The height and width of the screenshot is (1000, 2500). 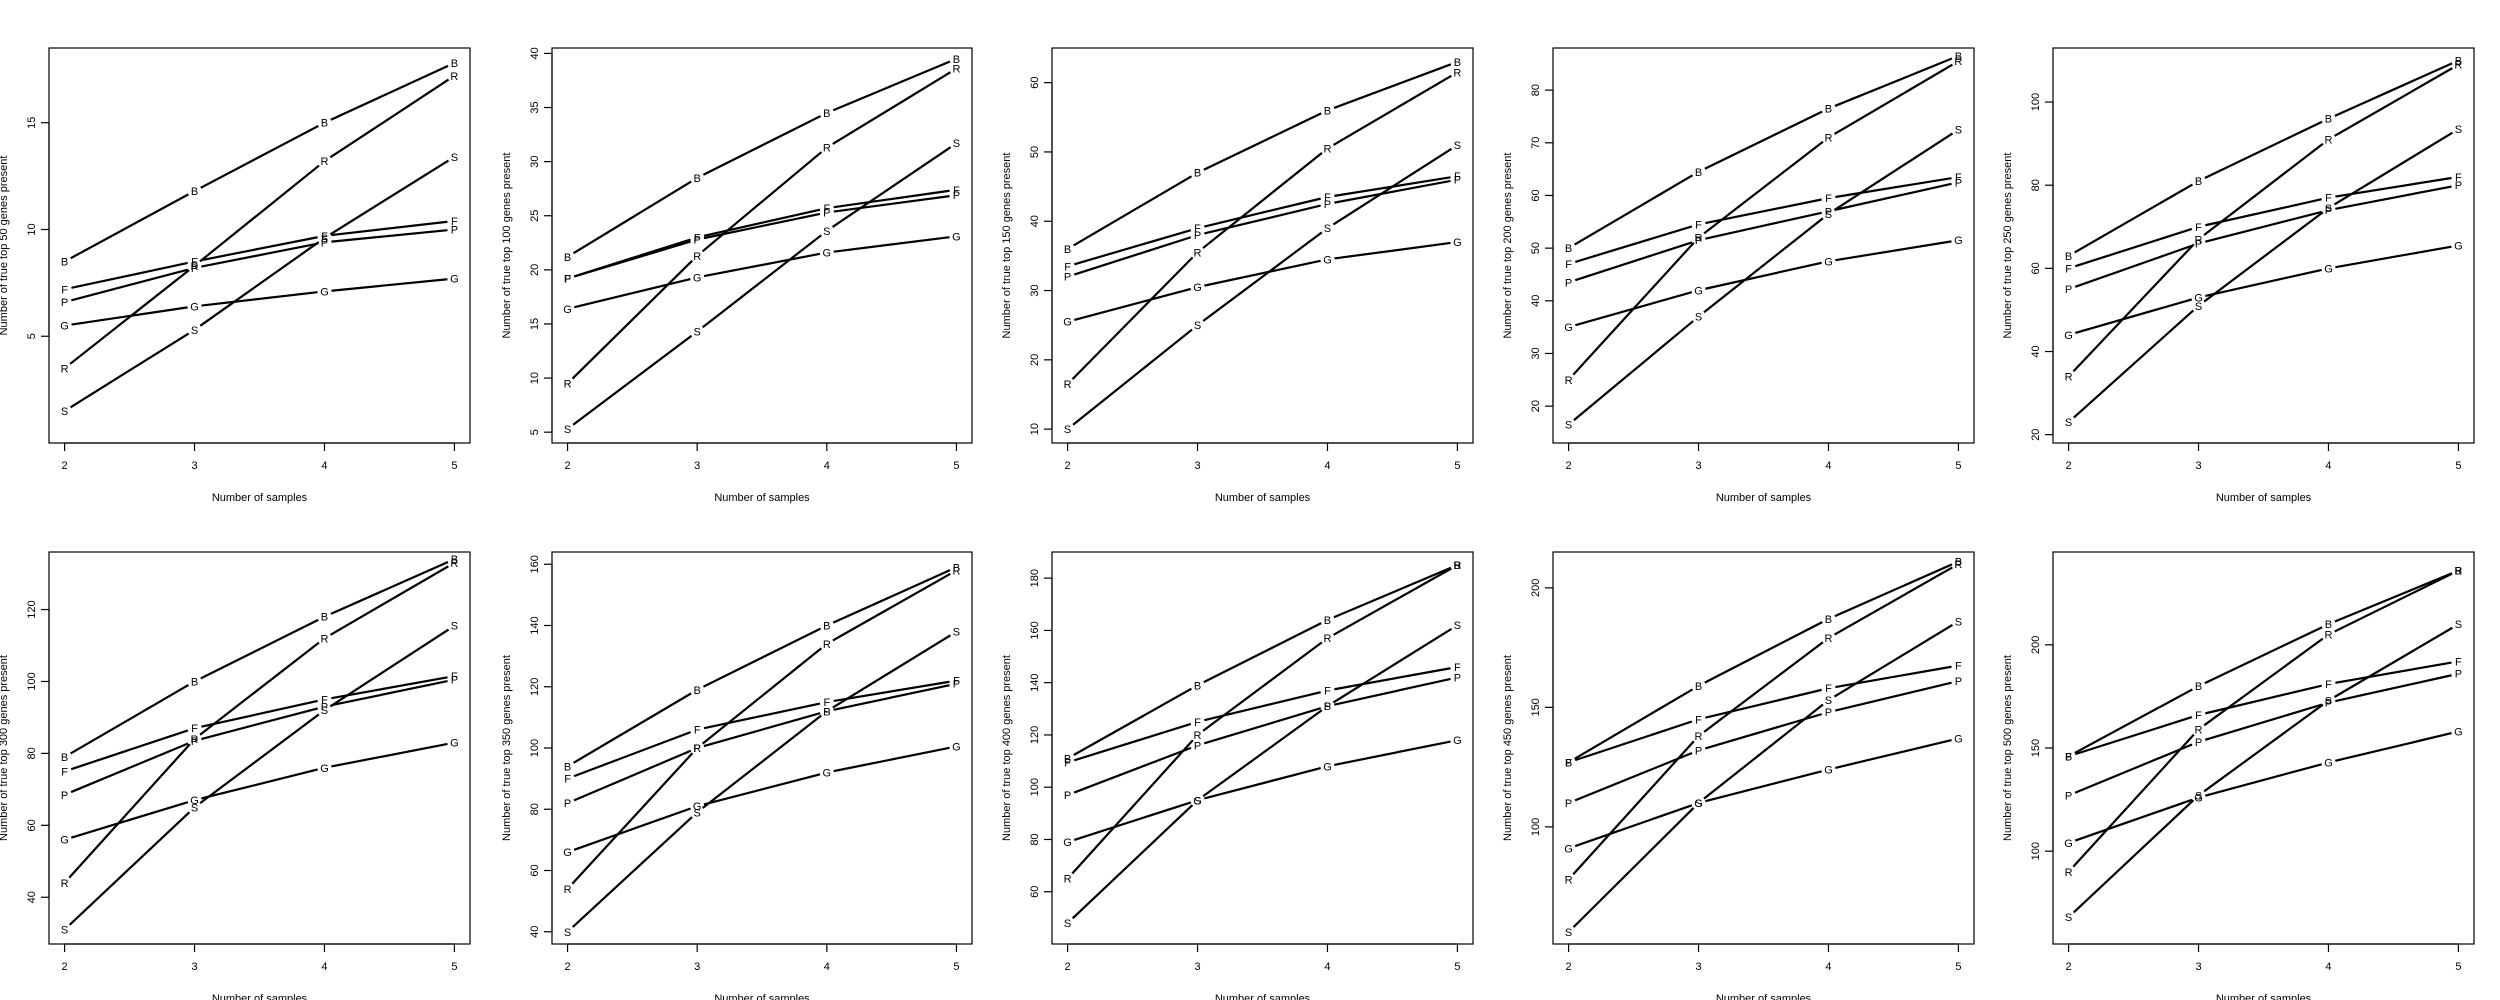 I want to click on y-tick-label: 10, so click(x=32, y=229).